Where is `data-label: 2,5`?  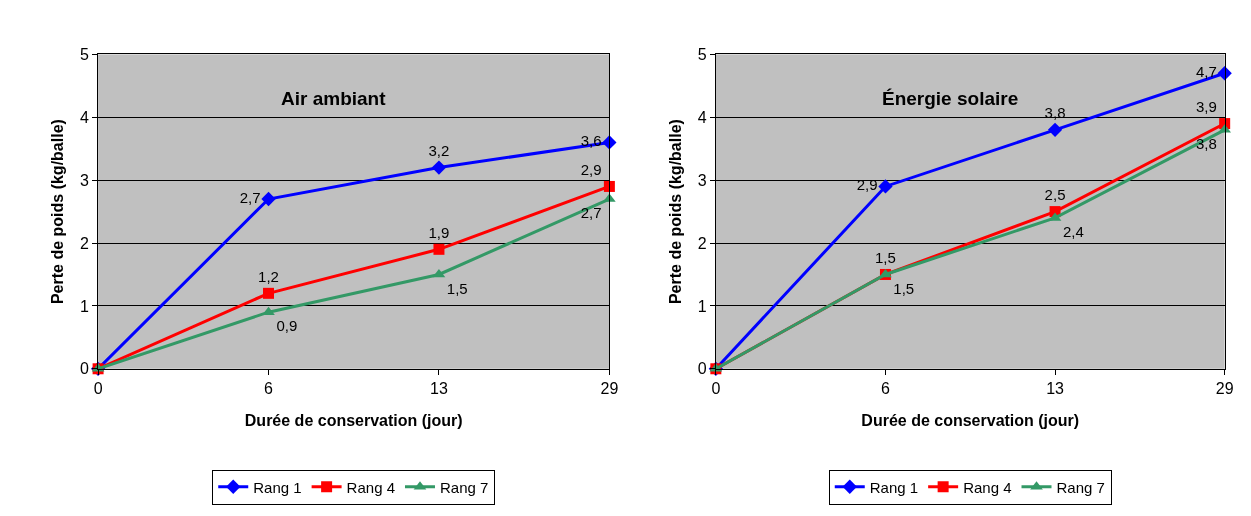
data-label: 2,5 is located at coordinates (1055, 194).